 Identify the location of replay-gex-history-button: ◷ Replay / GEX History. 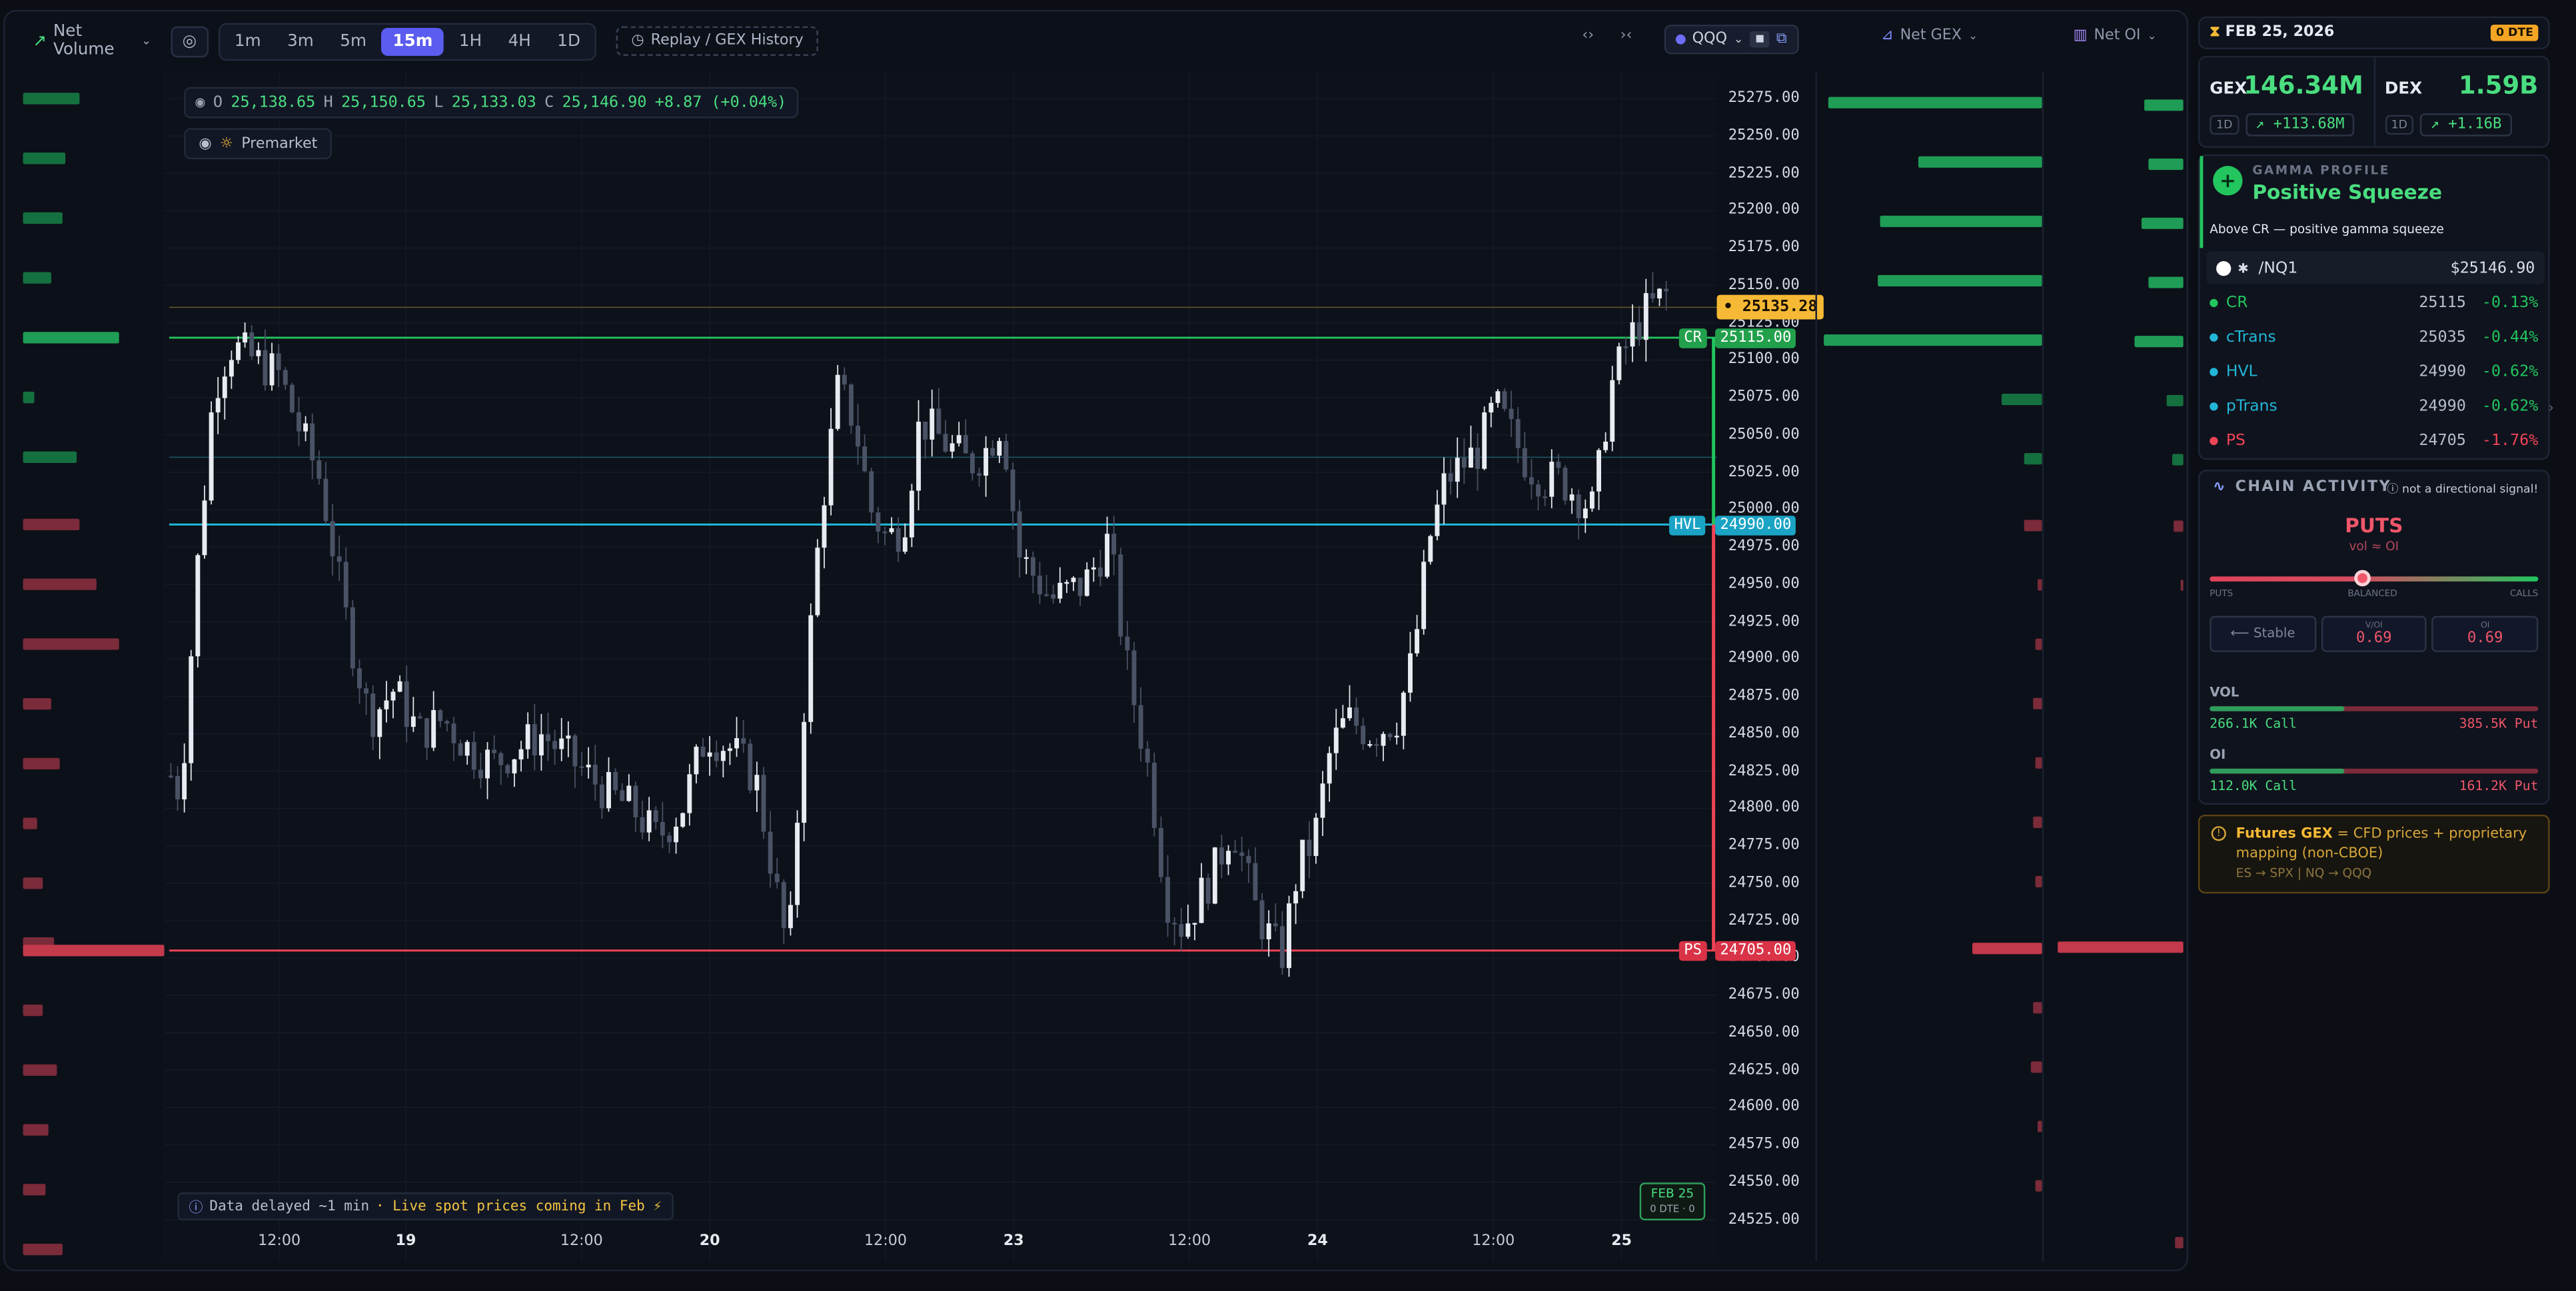
(717, 41).